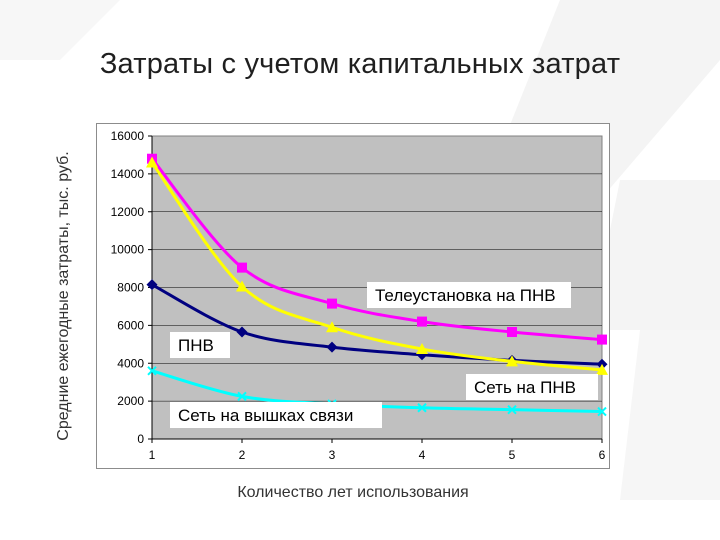 This screenshot has width=720, height=540. Describe the element at coordinates (63, 296) in the screenshot. I see `y-axis-label: Средние ежегодные затраты, тыс. руб.` at that location.